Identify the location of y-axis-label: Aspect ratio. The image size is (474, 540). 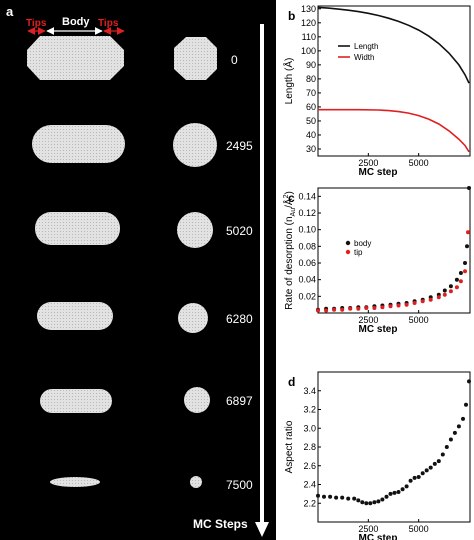
(289, 446).